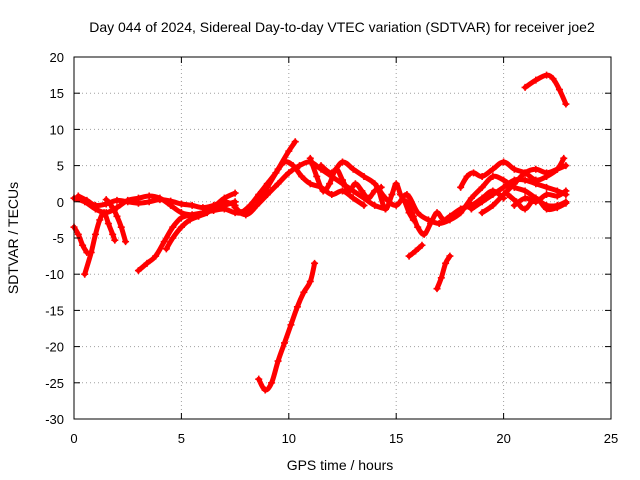 This screenshot has width=640, height=480. Describe the element at coordinates (54, 419) in the screenshot. I see `y-tick-label: -30` at that location.